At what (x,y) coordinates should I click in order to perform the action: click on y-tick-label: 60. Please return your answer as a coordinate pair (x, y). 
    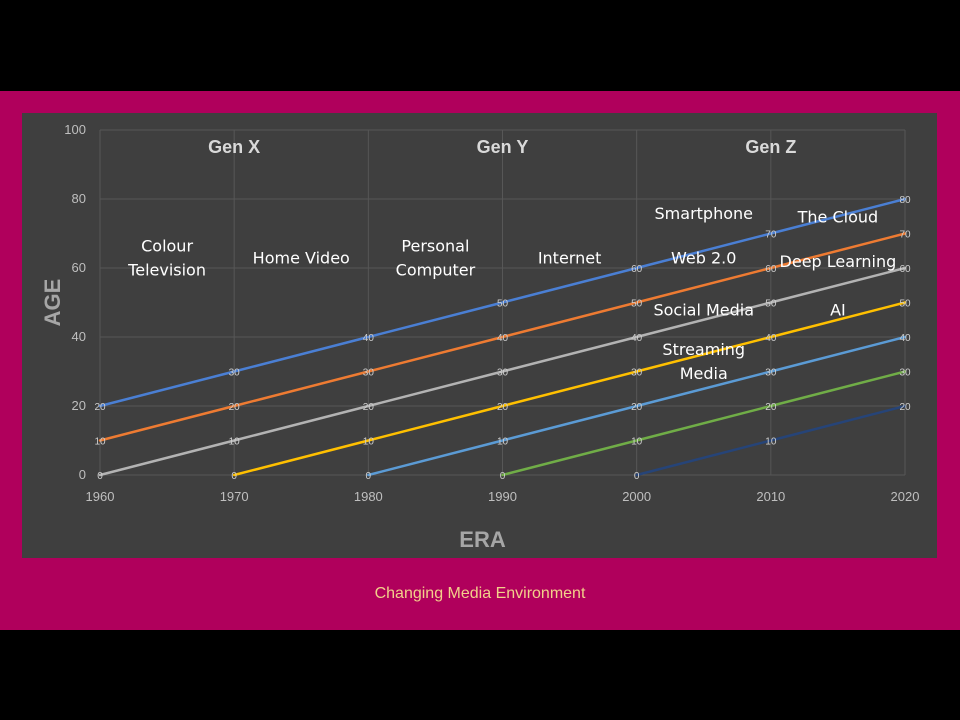
    Looking at the image, I should click on (79, 267).